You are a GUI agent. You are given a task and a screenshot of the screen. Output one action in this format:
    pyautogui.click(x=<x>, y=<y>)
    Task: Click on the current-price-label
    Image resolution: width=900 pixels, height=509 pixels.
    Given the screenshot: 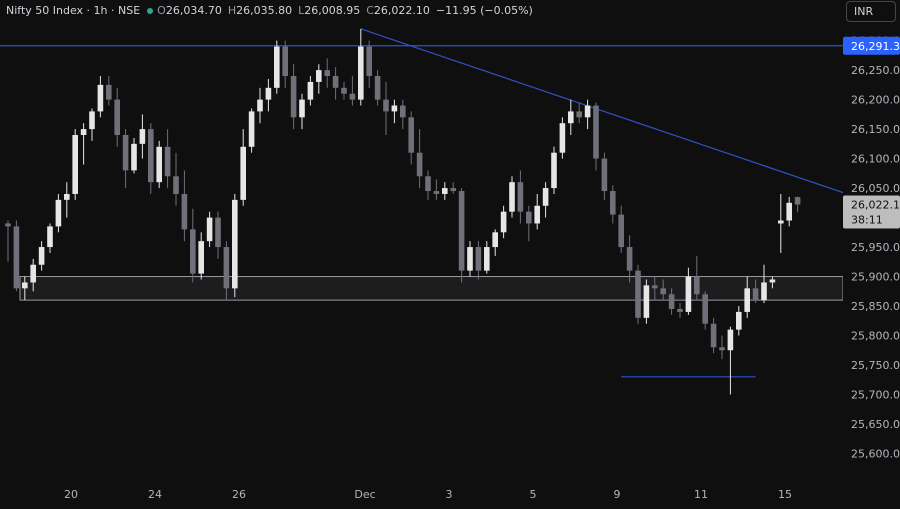 What is the action you would take?
    pyautogui.click(x=871, y=212)
    